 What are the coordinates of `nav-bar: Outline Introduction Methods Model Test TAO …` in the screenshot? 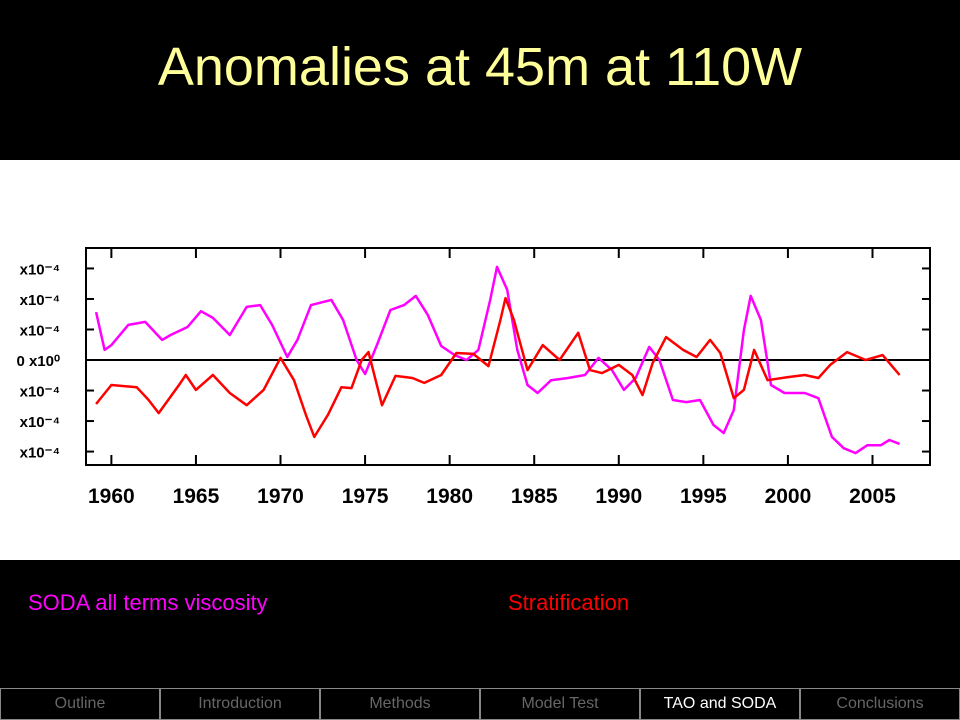 It's located at (480, 704).